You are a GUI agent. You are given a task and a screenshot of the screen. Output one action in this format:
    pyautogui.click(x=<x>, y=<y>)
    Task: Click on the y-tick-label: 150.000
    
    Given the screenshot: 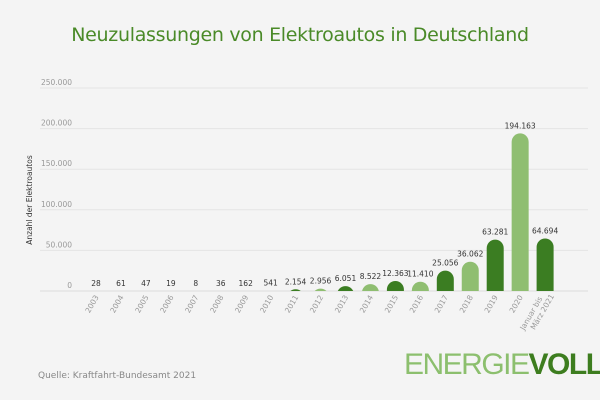 What is the action you would take?
    pyautogui.click(x=56, y=163)
    